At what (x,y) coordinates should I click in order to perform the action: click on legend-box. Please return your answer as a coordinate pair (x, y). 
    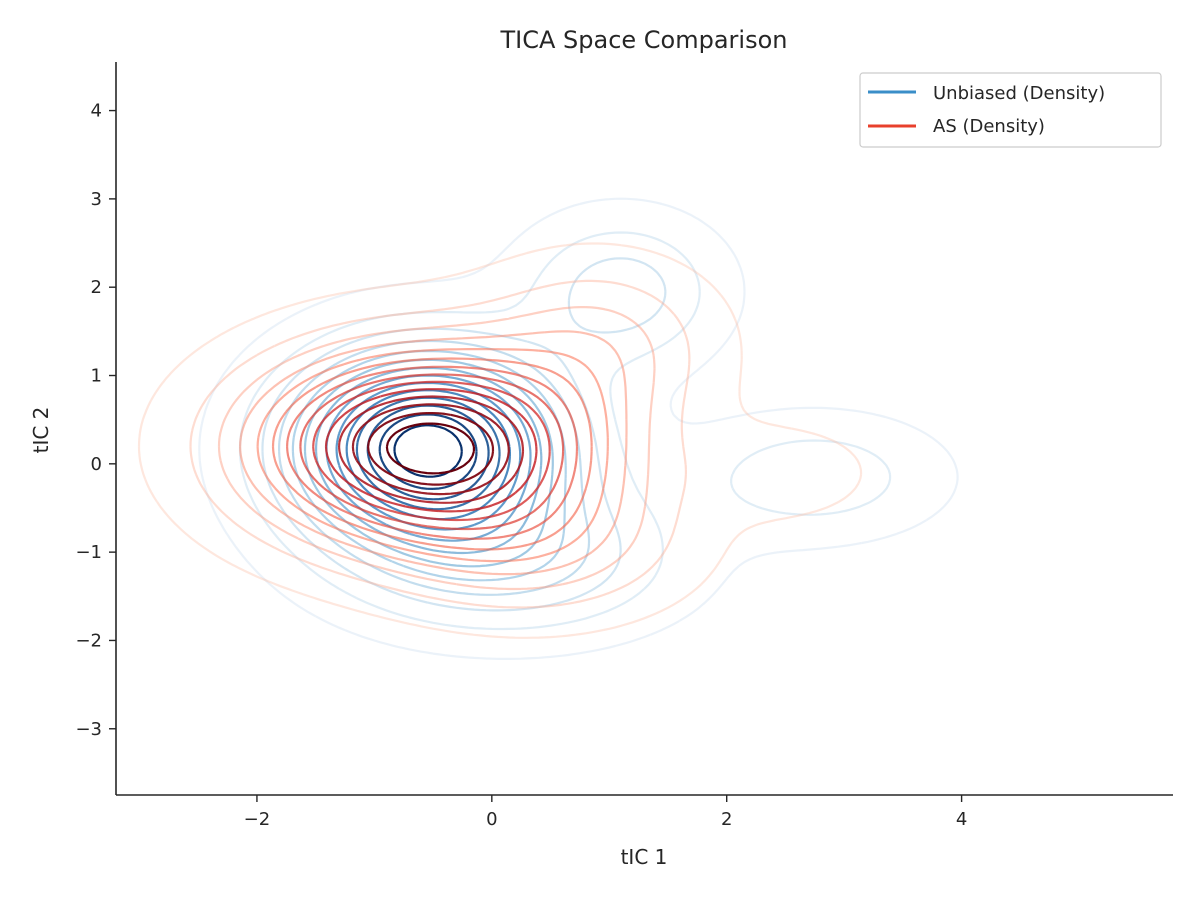
    Looking at the image, I should click on (1010, 110).